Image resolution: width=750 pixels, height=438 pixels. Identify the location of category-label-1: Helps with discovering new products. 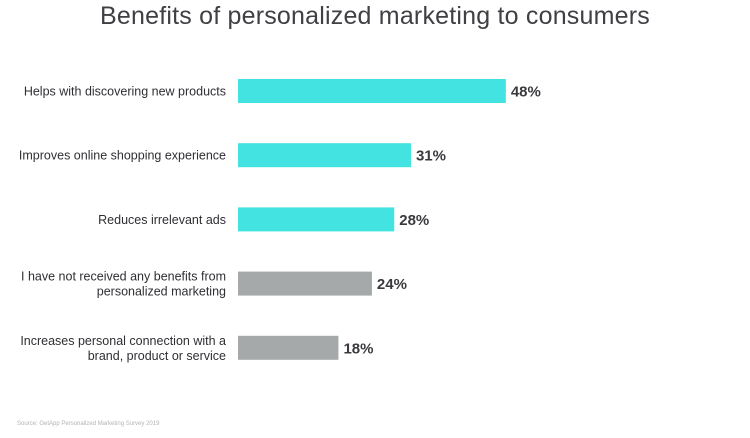
(125, 92).